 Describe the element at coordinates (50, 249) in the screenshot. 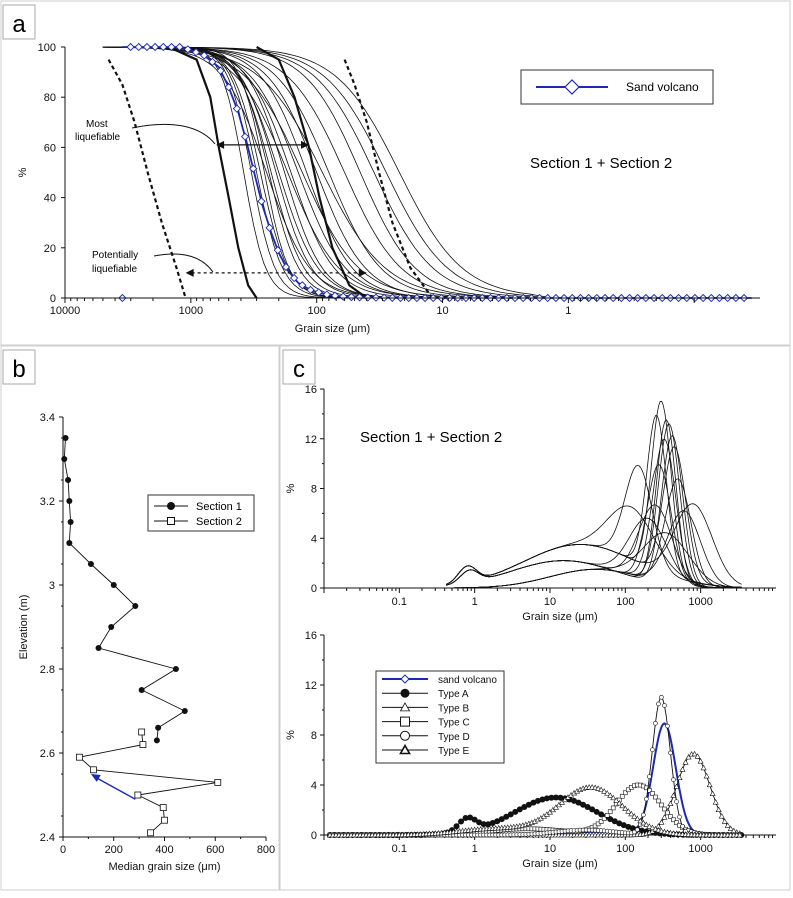

I see `y-tick-label: 20` at that location.